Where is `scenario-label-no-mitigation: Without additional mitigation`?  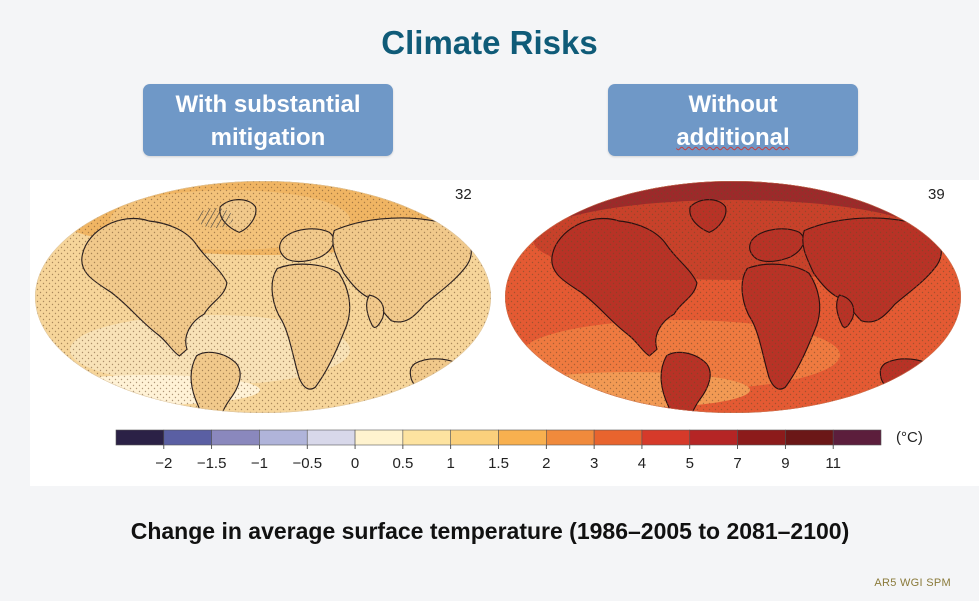
scenario-label-no-mitigation: Without additional mitigation is located at coordinates (733, 120).